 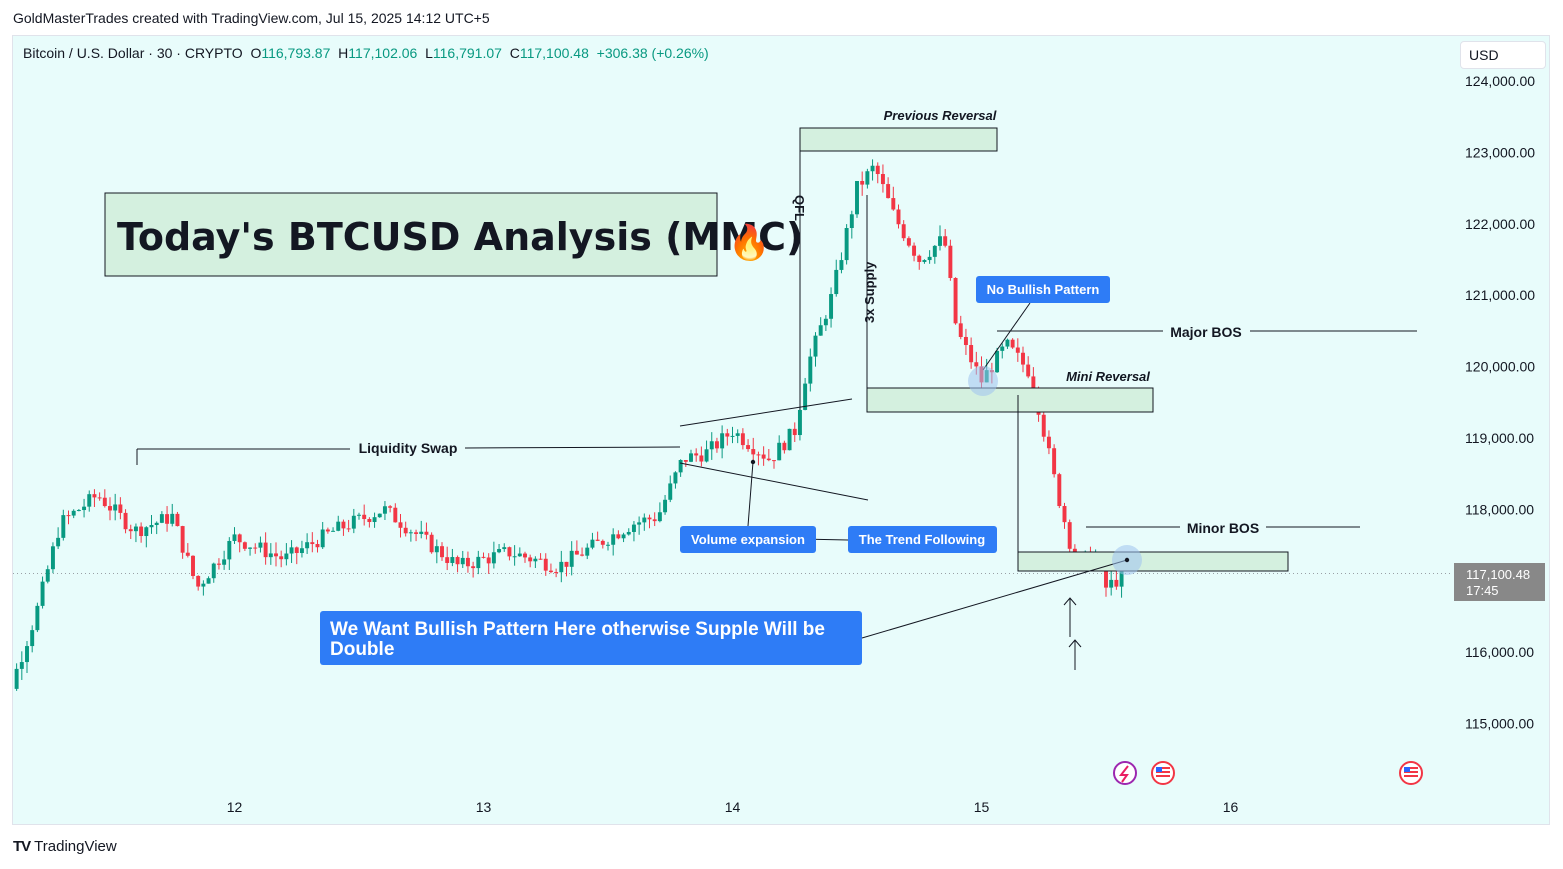 I want to click on no-bullish-label: No Bullish Pattern, so click(x=1043, y=289).